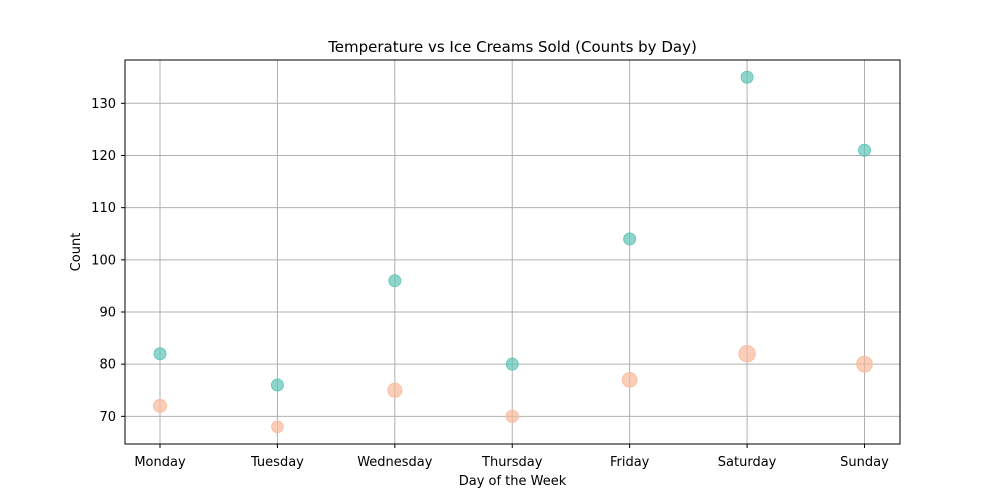  What do you see at coordinates (630, 462) in the screenshot?
I see `x-tick-label: Friday` at bounding box center [630, 462].